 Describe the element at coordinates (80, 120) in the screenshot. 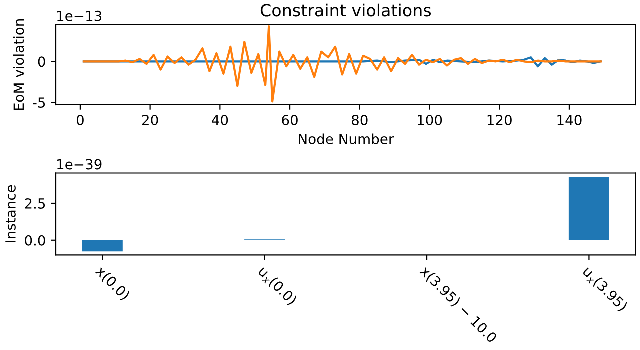

I see `x-tick-label: 0` at that location.